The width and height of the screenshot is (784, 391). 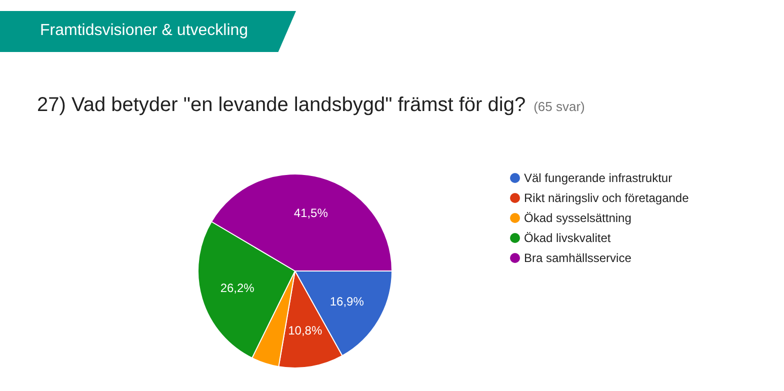 I want to click on legend-label: Bra samhällsservice, so click(x=578, y=258).